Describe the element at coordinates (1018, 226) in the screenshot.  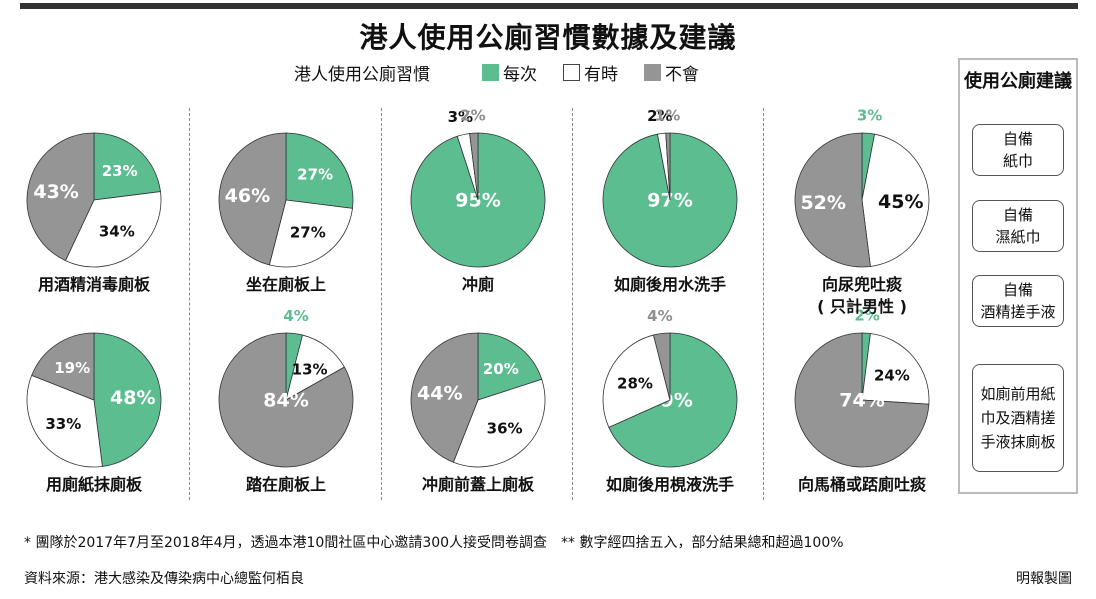
I see `advice-item-wet-wipes: 自備 濕紙巾` at that location.